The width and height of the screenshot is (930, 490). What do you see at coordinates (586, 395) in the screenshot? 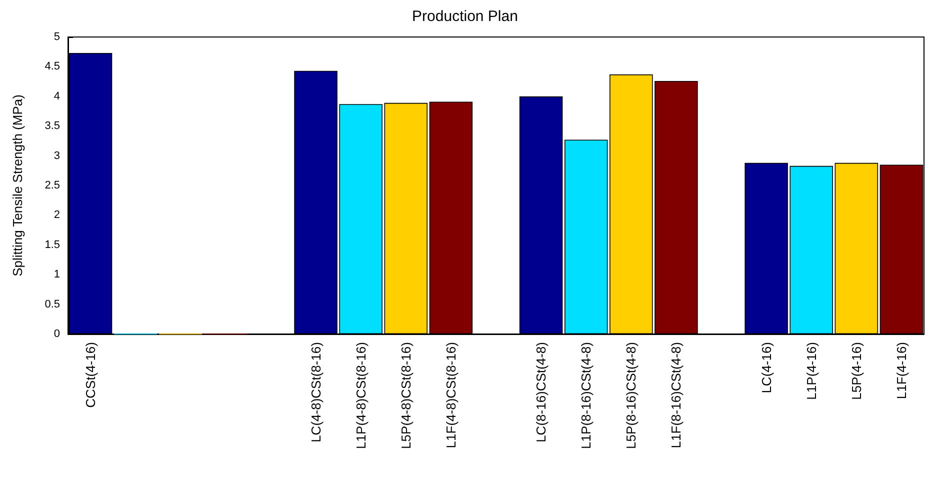
I see `x-tick-label: L1P(8-16)CSt(4-8)` at bounding box center [586, 395].